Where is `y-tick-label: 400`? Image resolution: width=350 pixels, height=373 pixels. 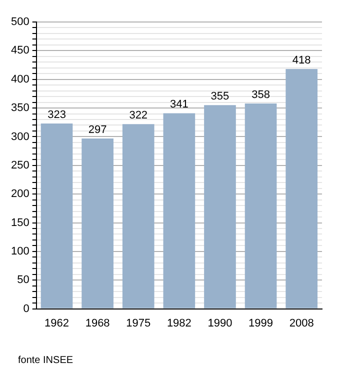
y-tick-label: 400 is located at coordinates (20, 79).